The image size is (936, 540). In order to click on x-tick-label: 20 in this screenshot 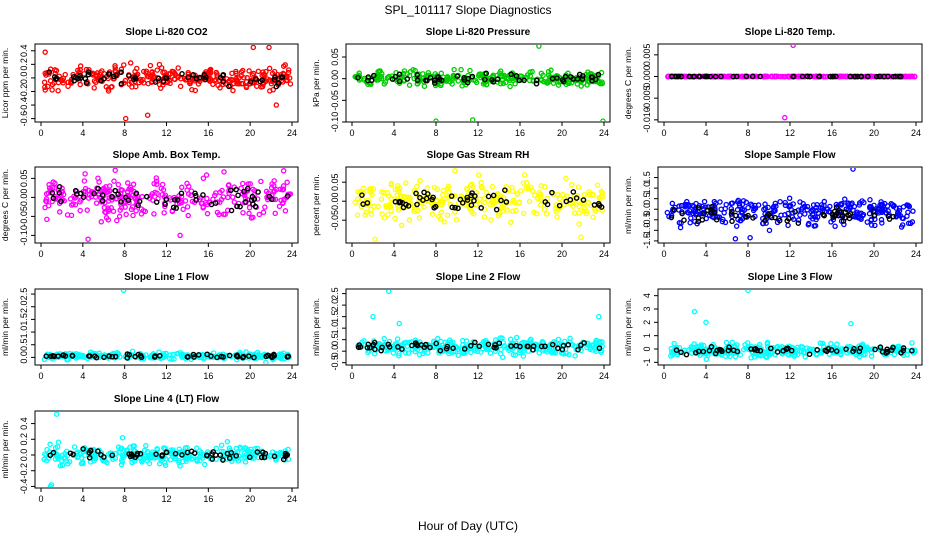, I will do `click(874, 254)`.